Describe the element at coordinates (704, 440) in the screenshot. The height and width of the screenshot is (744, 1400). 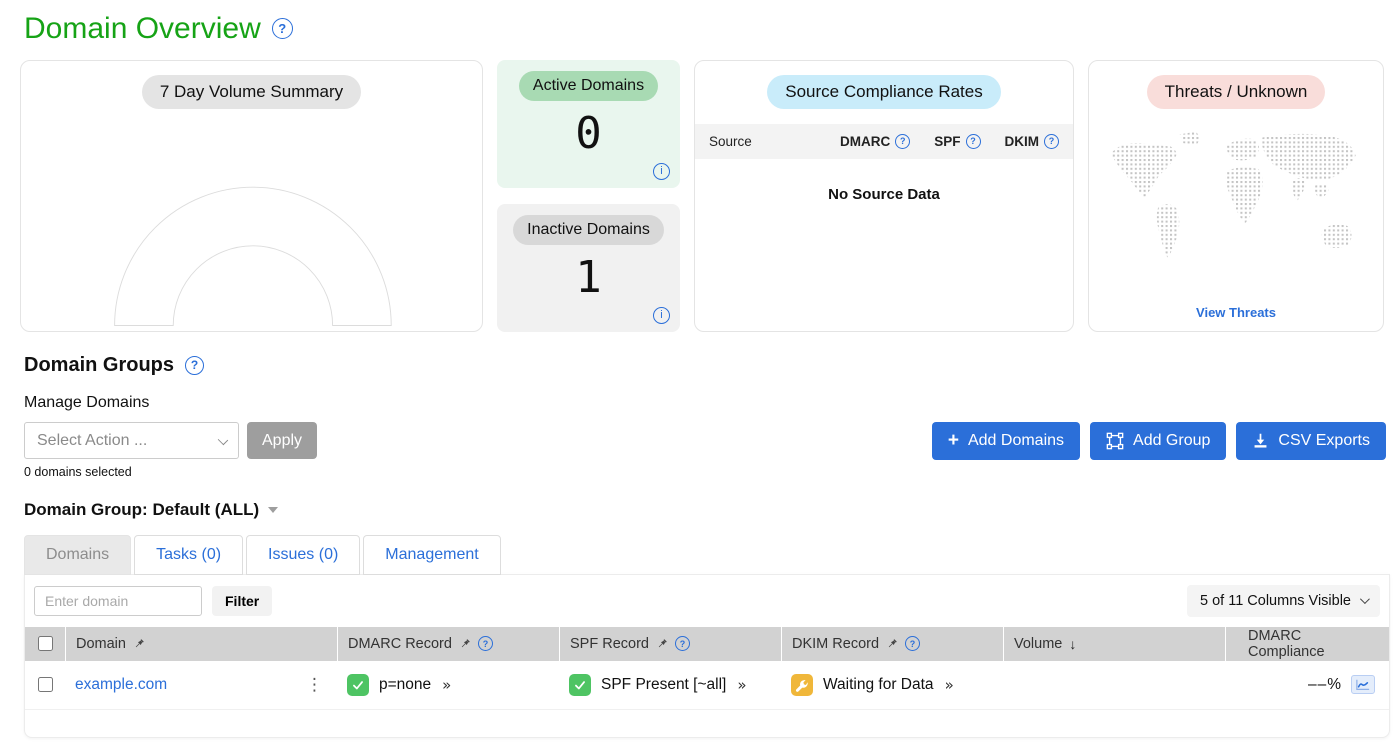
I see `manage-controls-row: Select Action ... Apply + Add Domains` at that location.